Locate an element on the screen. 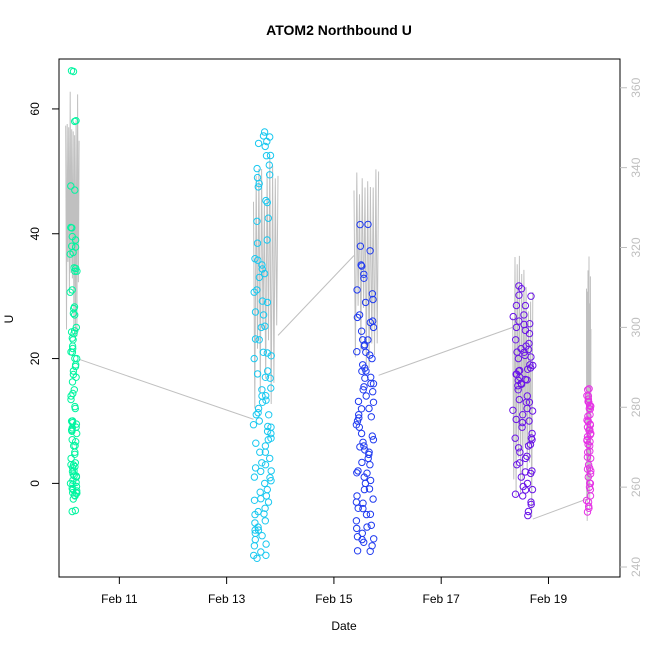  y2-tick-label: 320 is located at coordinates (636, 247).